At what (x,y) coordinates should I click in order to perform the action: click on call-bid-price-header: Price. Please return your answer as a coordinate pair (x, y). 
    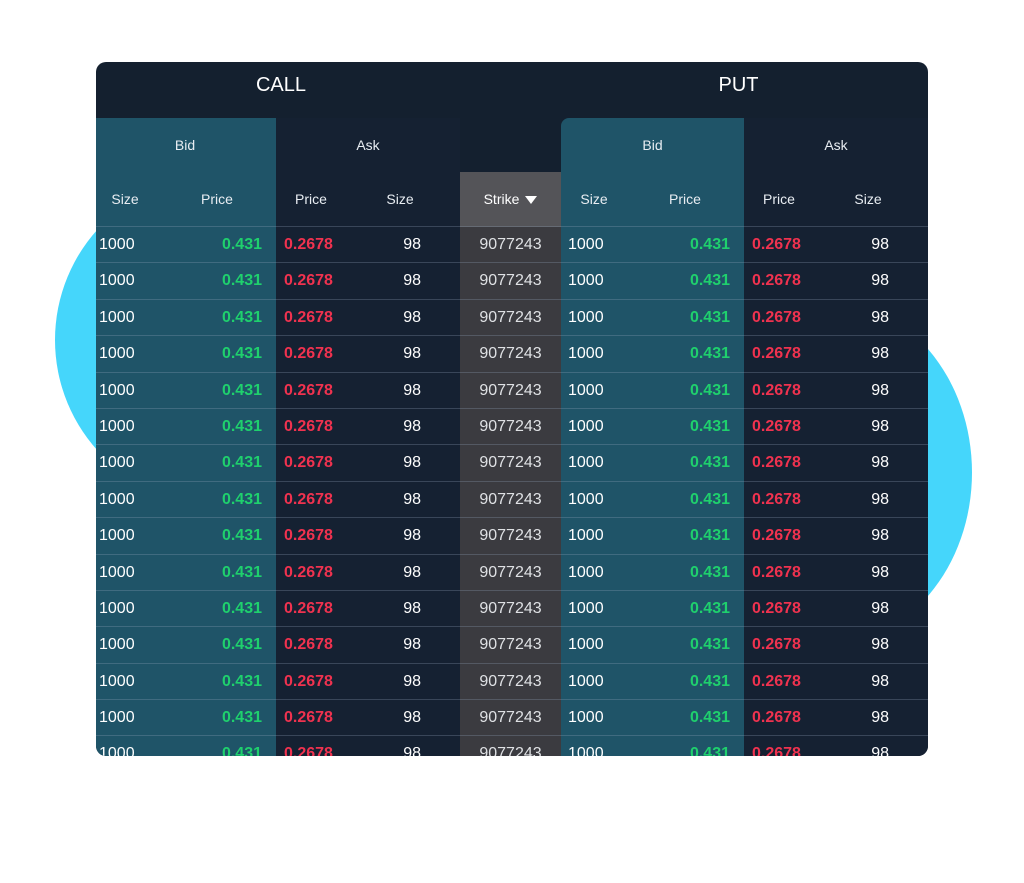
    Looking at the image, I should click on (217, 199).